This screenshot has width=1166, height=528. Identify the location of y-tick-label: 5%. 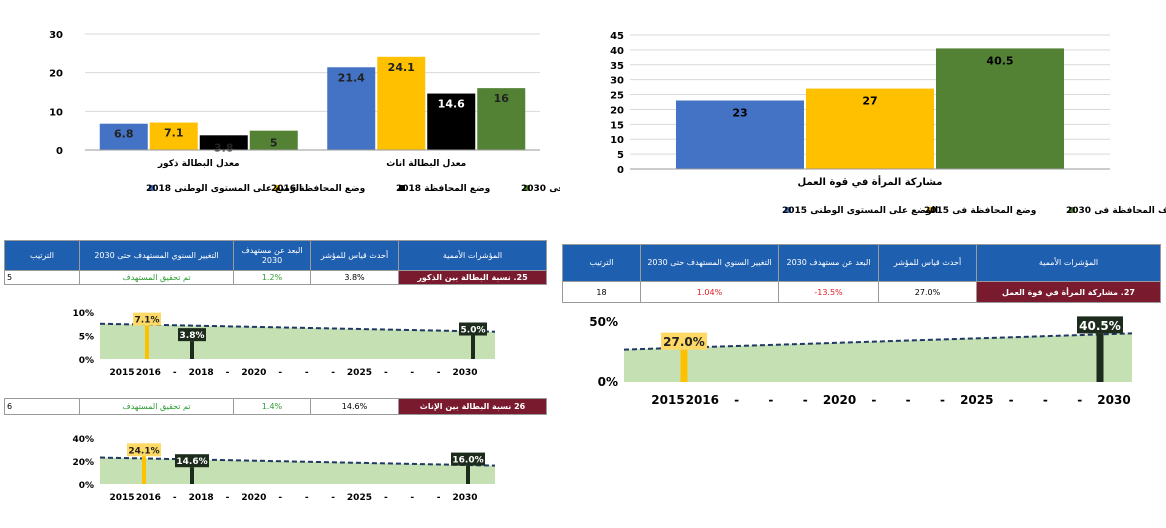
(86, 338).